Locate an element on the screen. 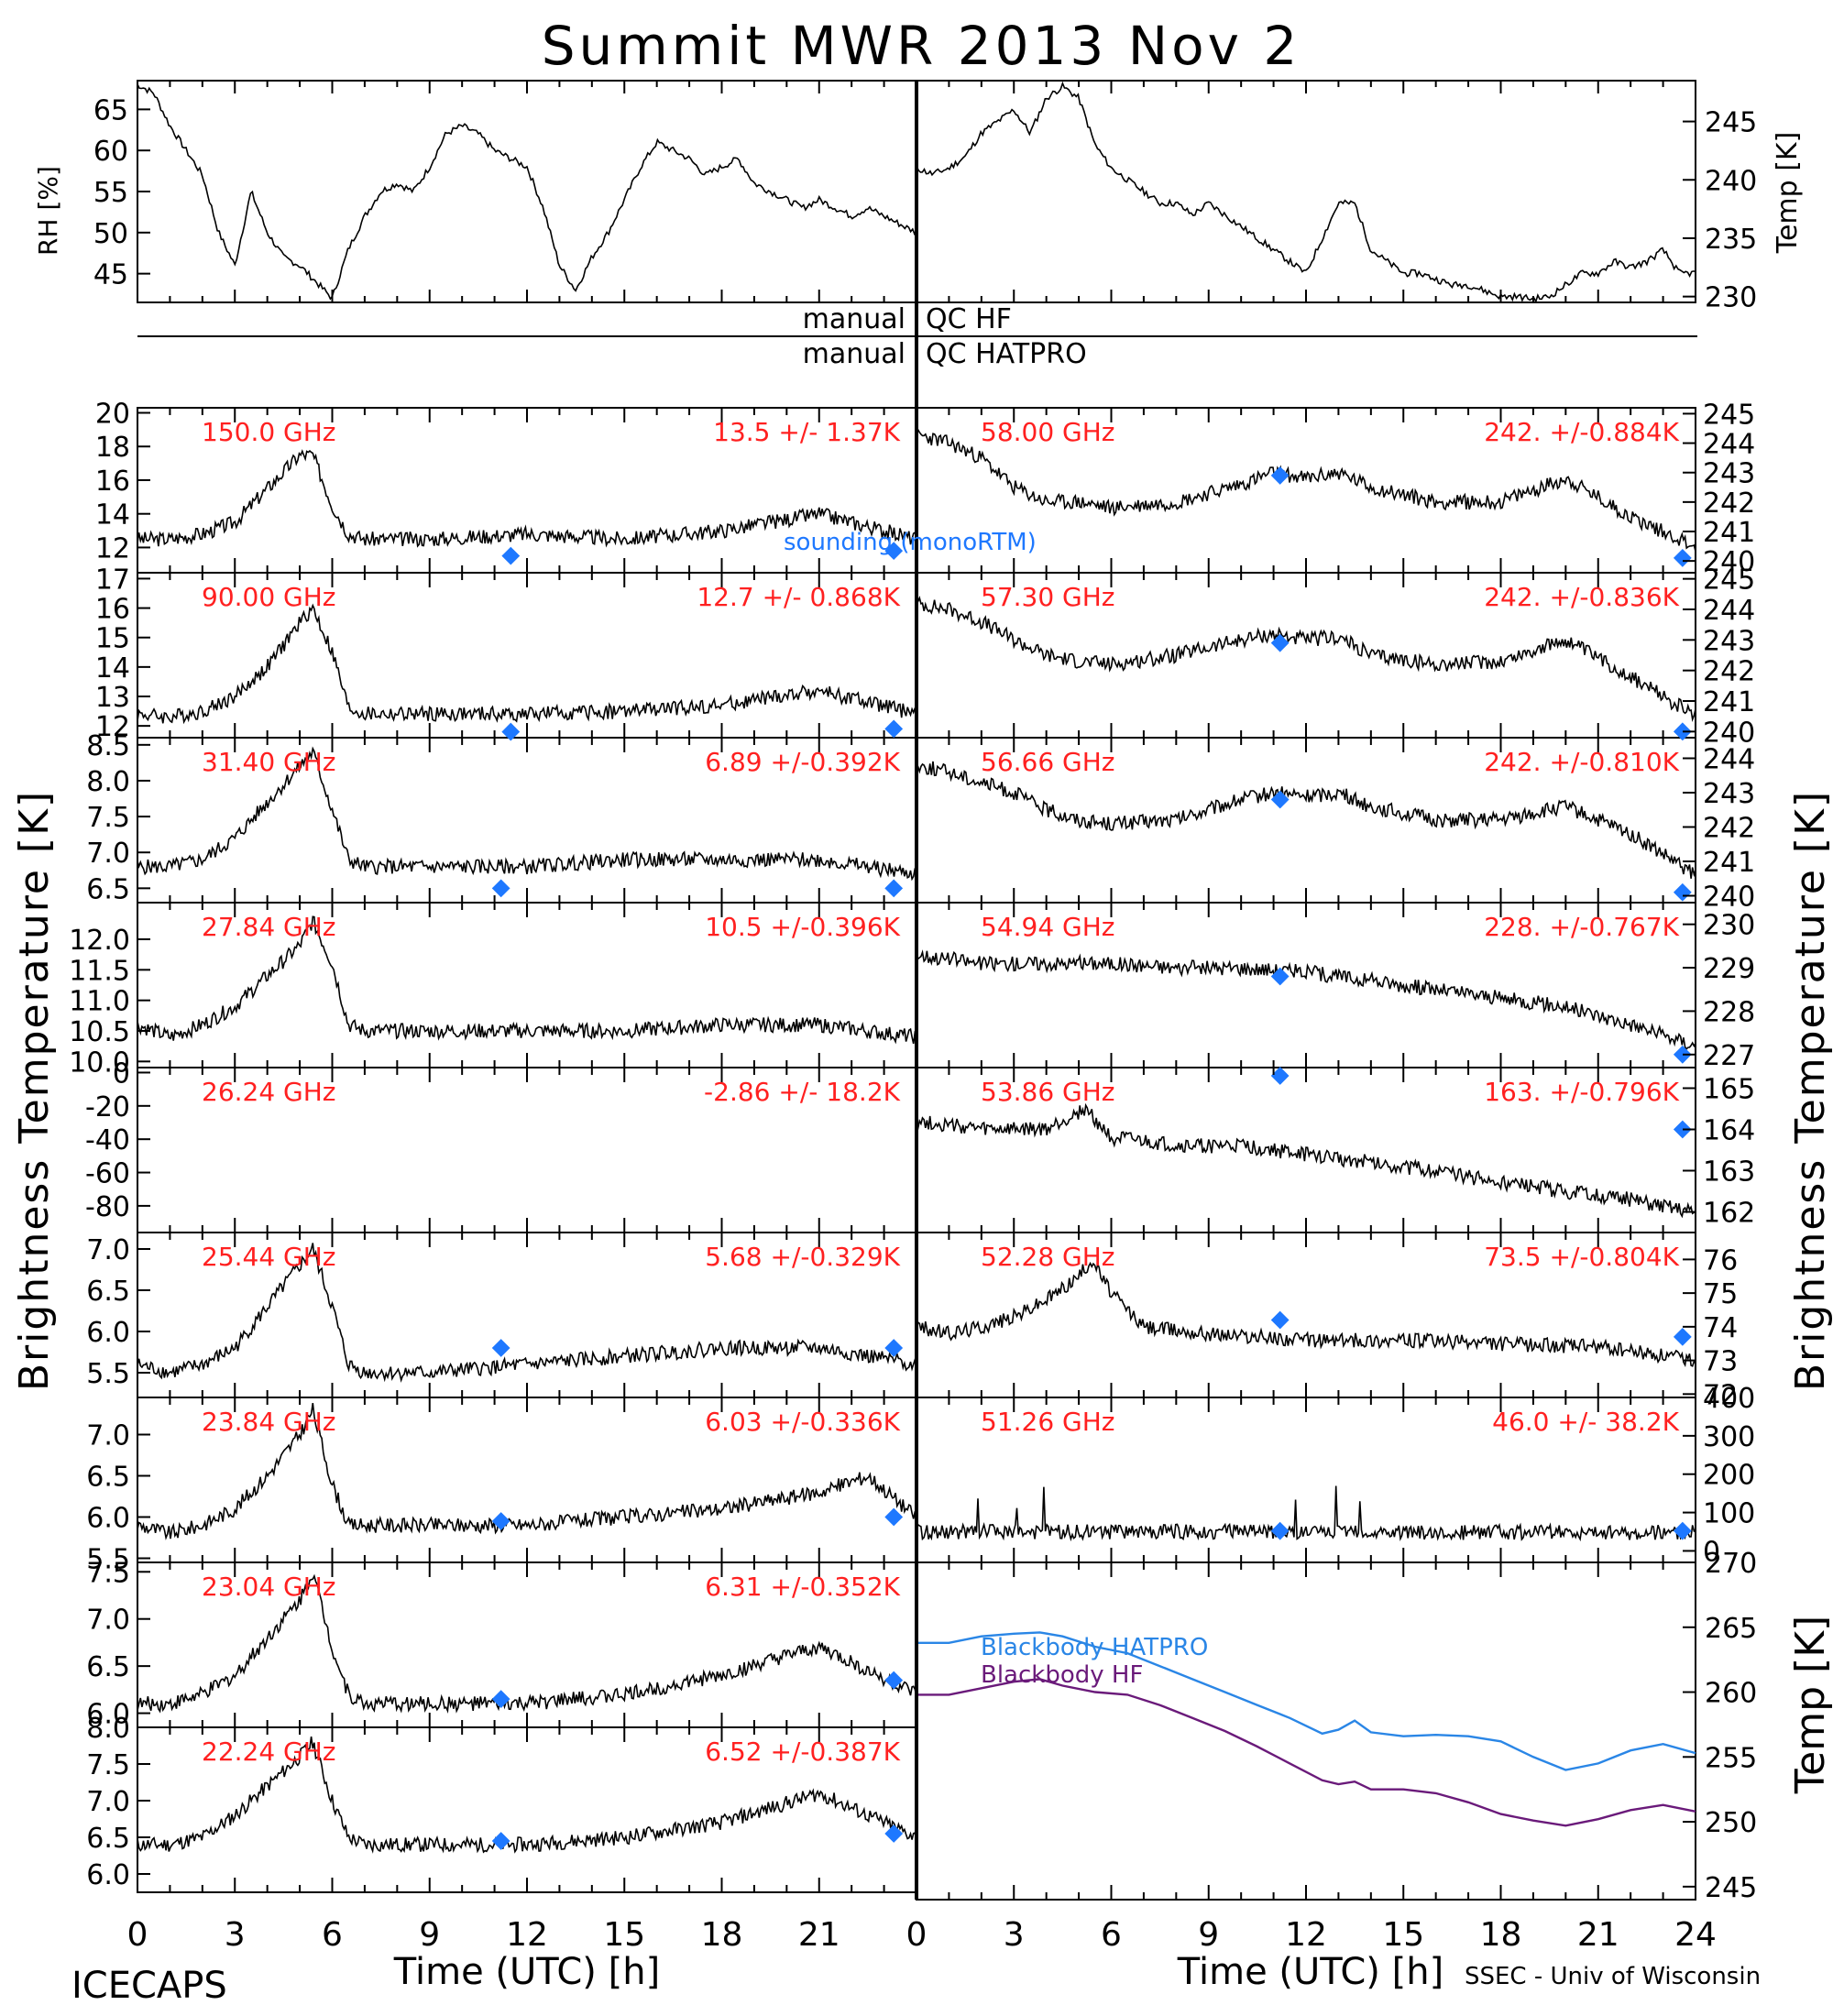 The image size is (1833, 2016). channel-label-ch2224: 22.24 GHz is located at coordinates (269, 1752).